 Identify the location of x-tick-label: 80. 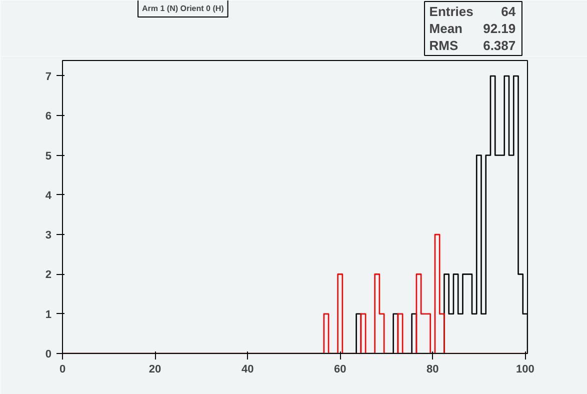
(432, 370).